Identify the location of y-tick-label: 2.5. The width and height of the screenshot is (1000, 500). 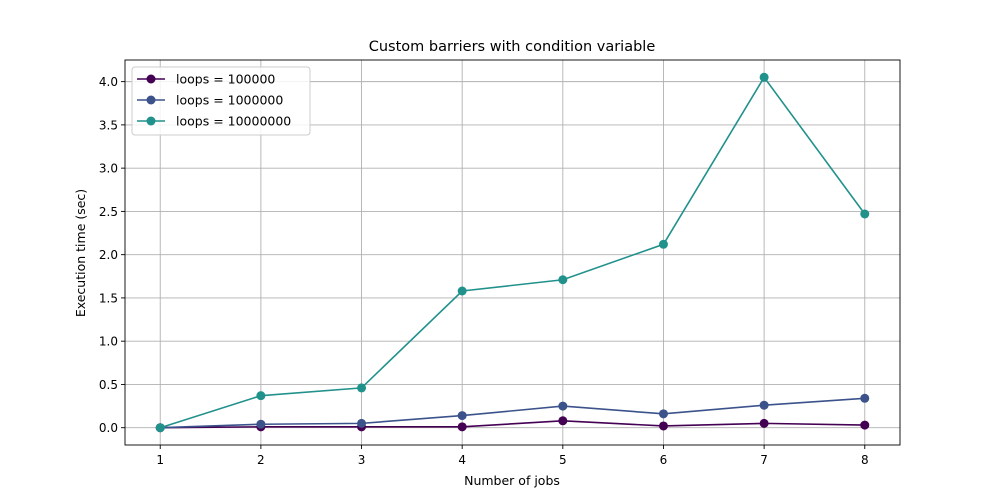
(108, 212).